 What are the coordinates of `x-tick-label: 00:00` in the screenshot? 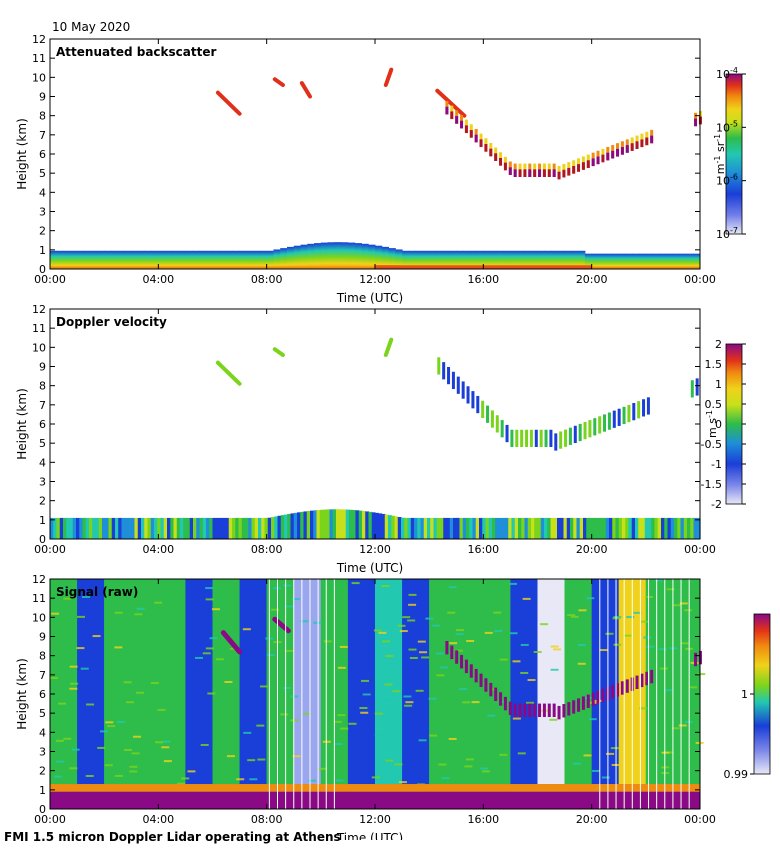 It's located at (50, 279).